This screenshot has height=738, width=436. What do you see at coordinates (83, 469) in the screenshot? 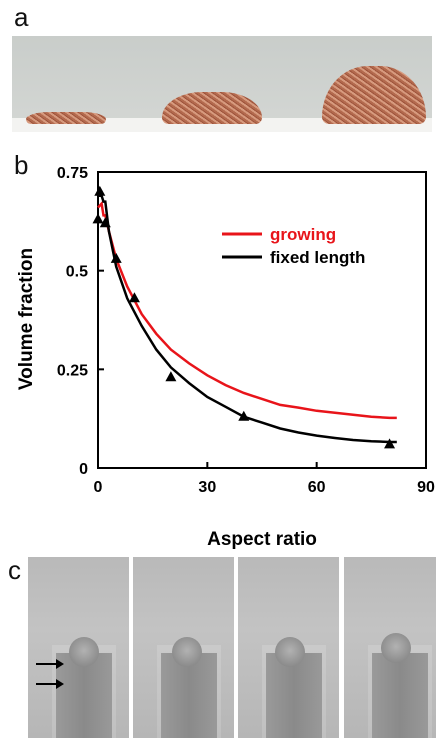
I see `y-tick-label: 0` at bounding box center [83, 469].